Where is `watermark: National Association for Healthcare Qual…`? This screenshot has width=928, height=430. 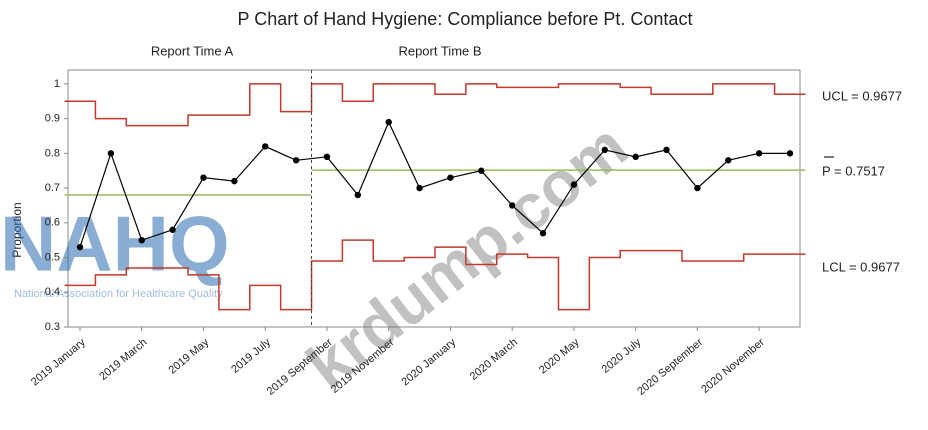 watermark: National Association for Healthcare Qual… is located at coordinates (118, 294).